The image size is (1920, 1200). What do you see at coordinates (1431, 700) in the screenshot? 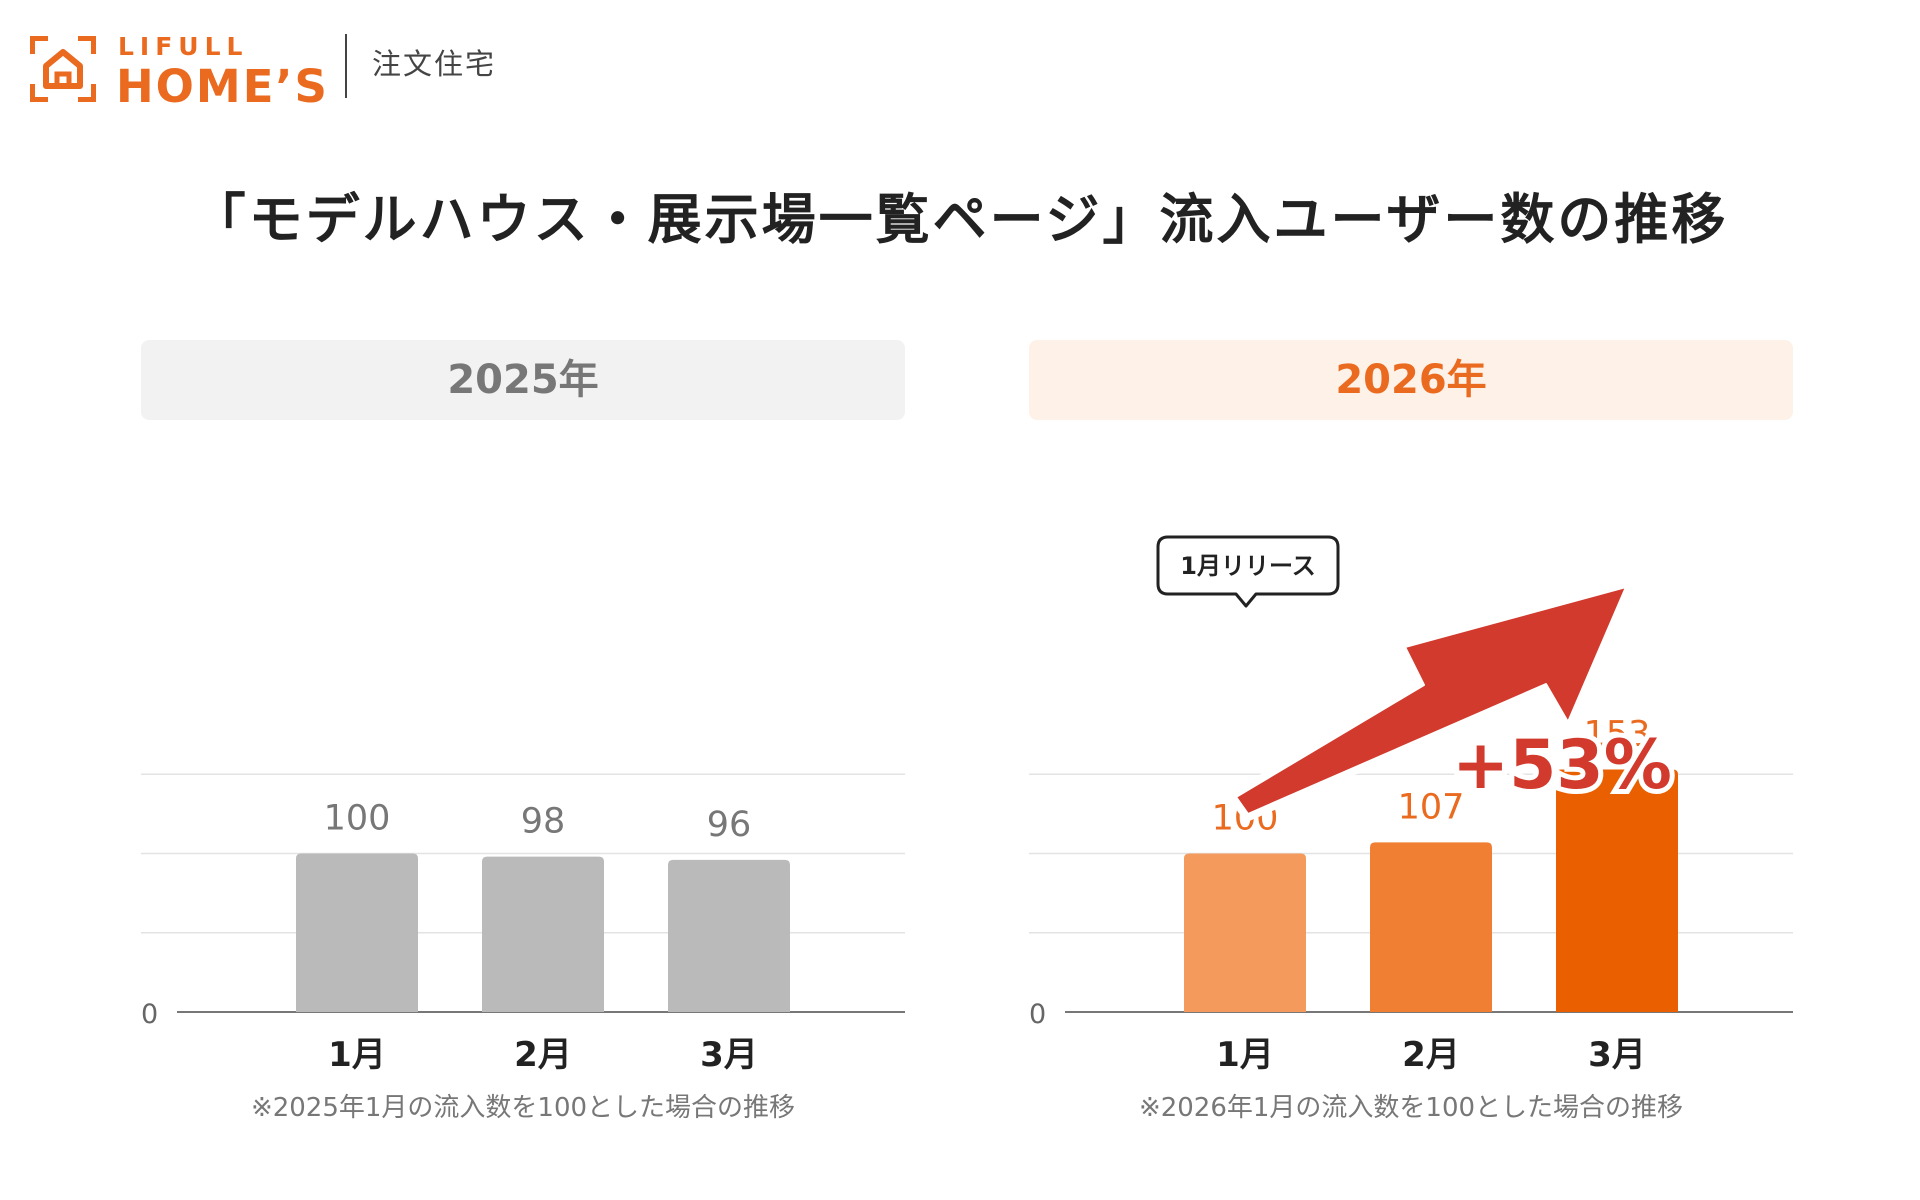
I see `growth-arrow-icon` at bounding box center [1431, 700].